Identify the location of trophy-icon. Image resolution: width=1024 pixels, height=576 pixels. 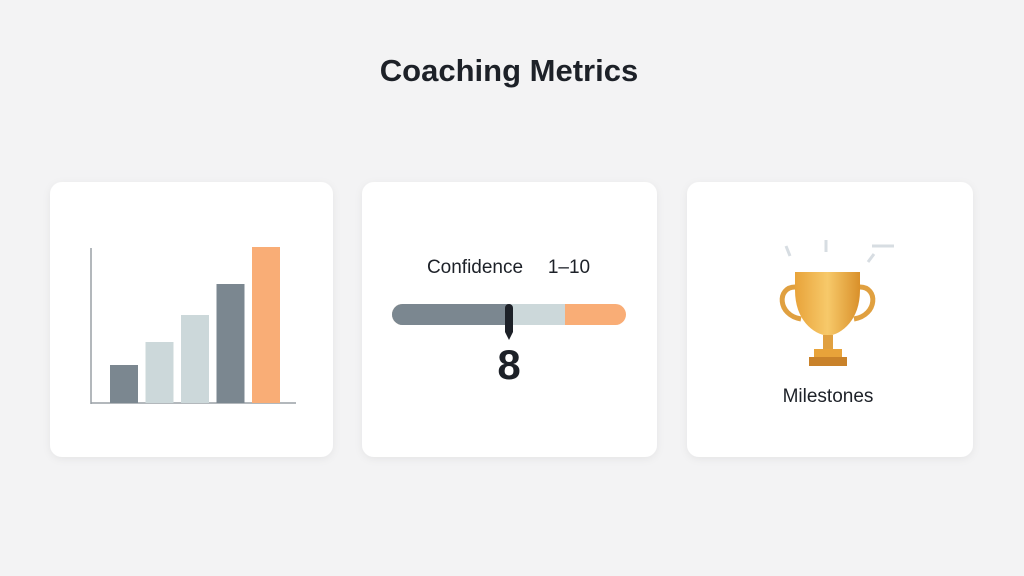
(836, 303).